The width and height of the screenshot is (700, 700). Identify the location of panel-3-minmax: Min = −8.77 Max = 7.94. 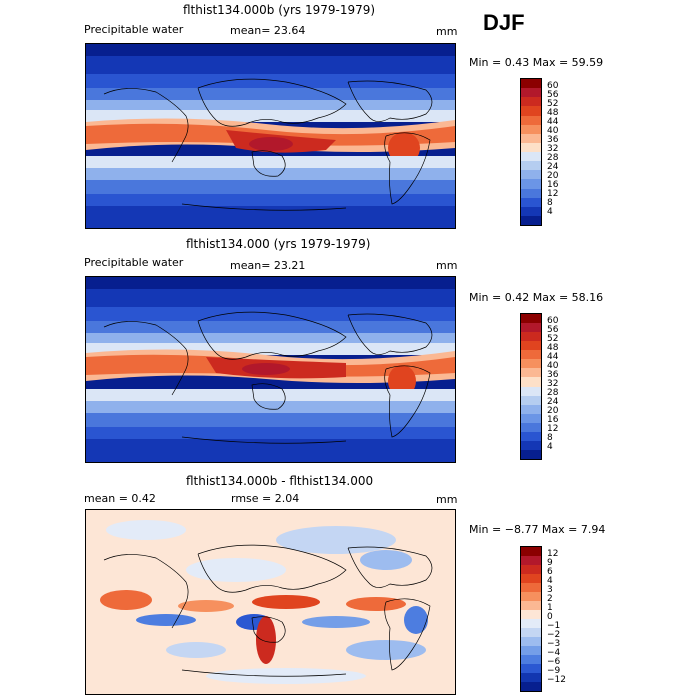
(537, 529).